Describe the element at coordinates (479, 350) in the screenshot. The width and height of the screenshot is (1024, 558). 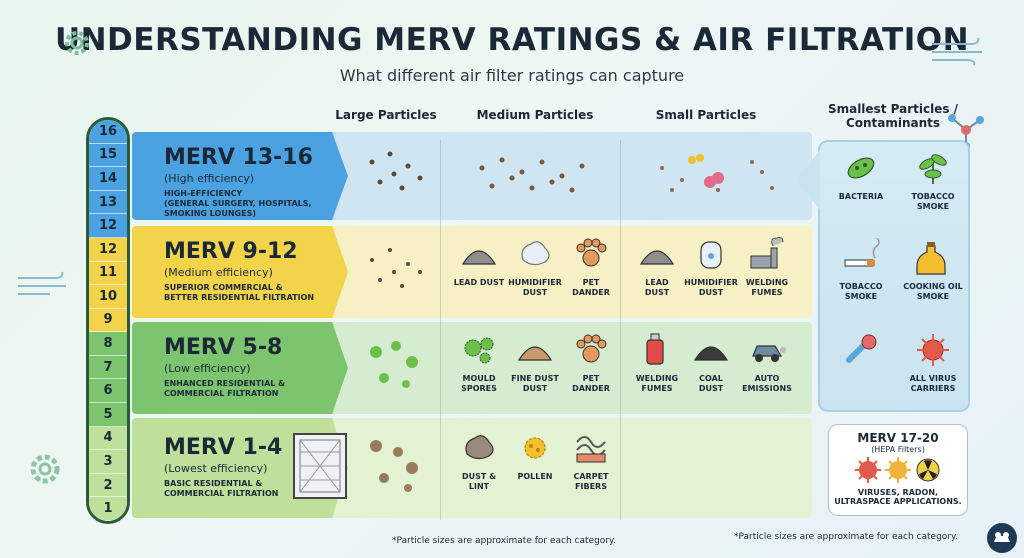
I see `mould-spores-icon` at that location.